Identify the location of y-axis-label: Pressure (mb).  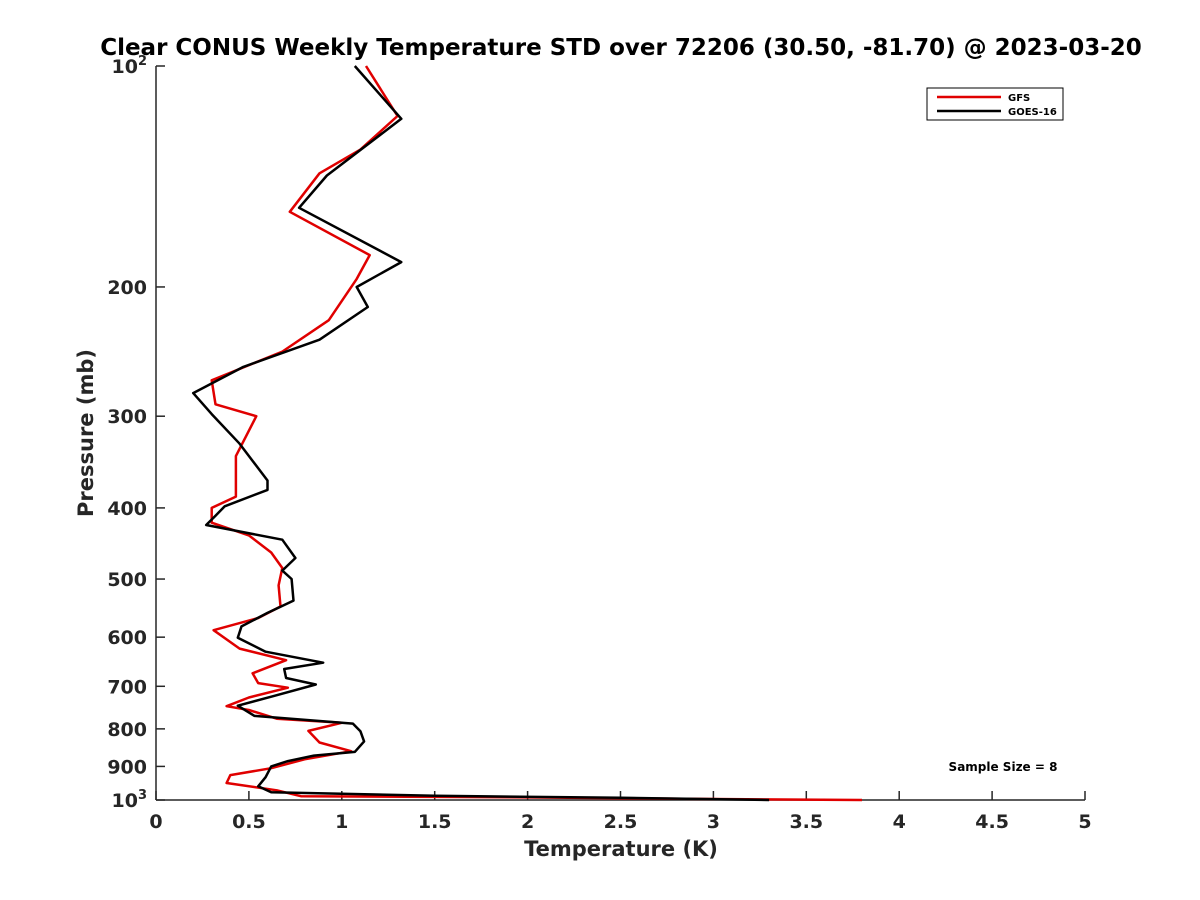
(86, 433).